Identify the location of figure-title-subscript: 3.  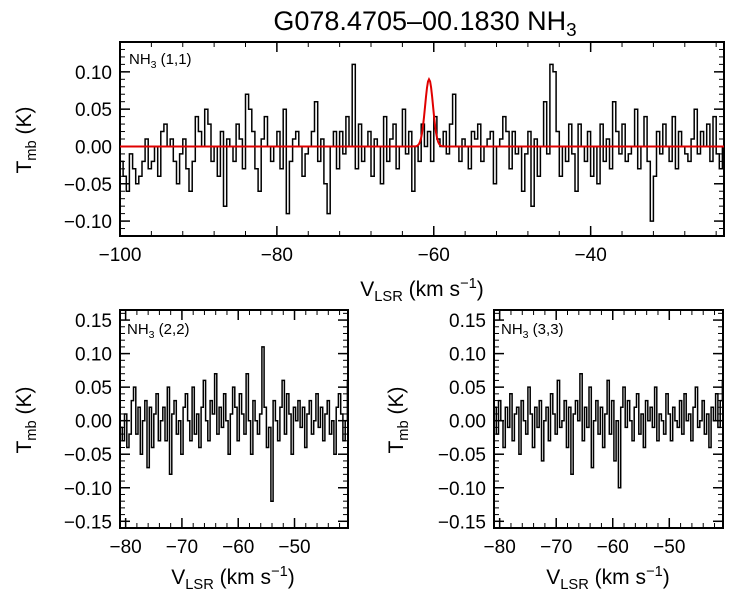
(571, 30).